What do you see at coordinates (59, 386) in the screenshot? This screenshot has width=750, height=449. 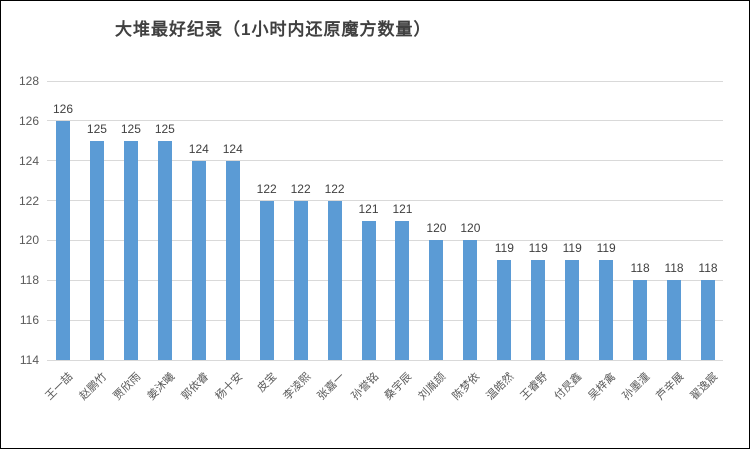 I see `x-axis-category-label: 王一喆` at bounding box center [59, 386].